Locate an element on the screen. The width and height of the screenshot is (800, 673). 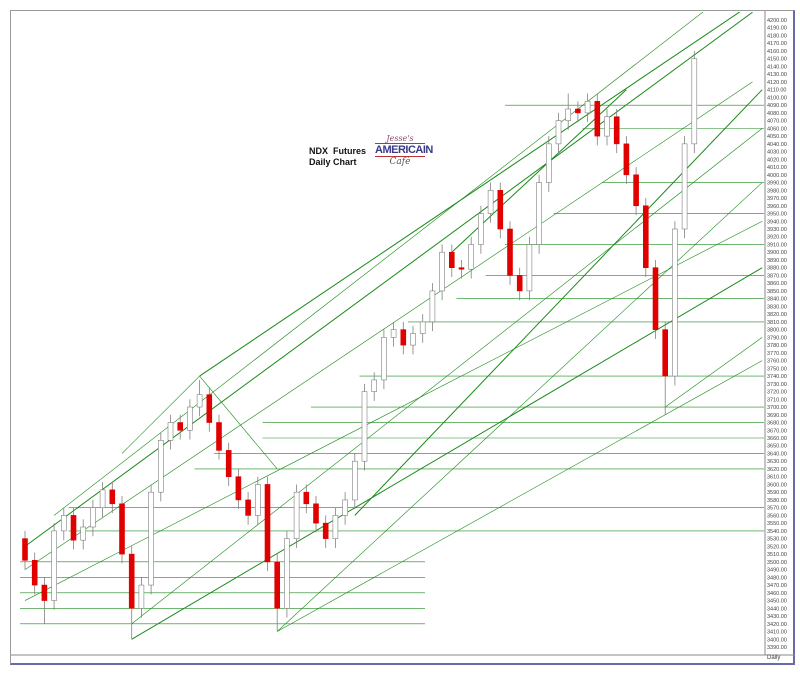
y-tick-label: 3470.00 is located at coordinates (777, 586).